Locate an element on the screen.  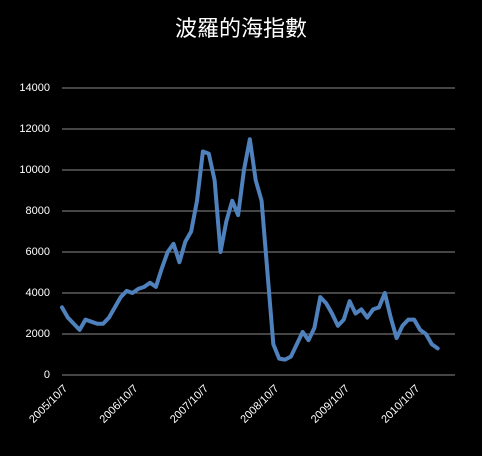
x-tick-label: 2006/10/7 is located at coordinates (119, 404).